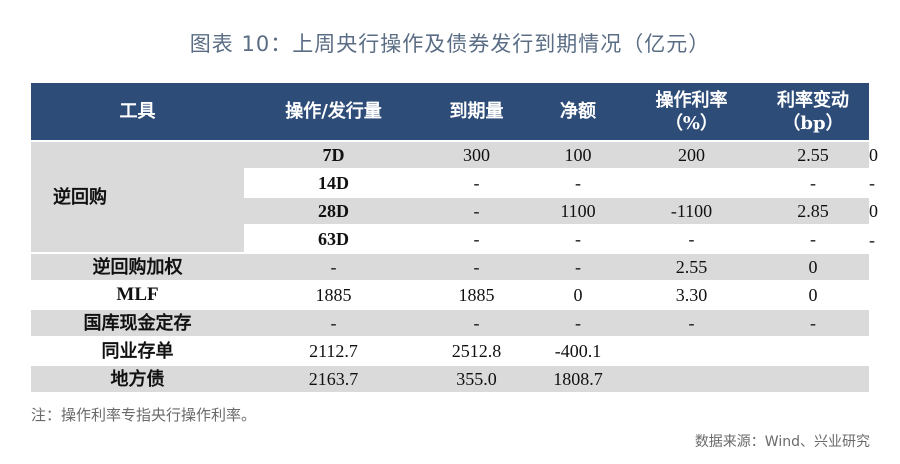 This screenshot has height=464, width=900. What do you see at coordinates (476, 154) in the screenshot?
I see `cell-operation: 300` at bounding box center [476, 154].